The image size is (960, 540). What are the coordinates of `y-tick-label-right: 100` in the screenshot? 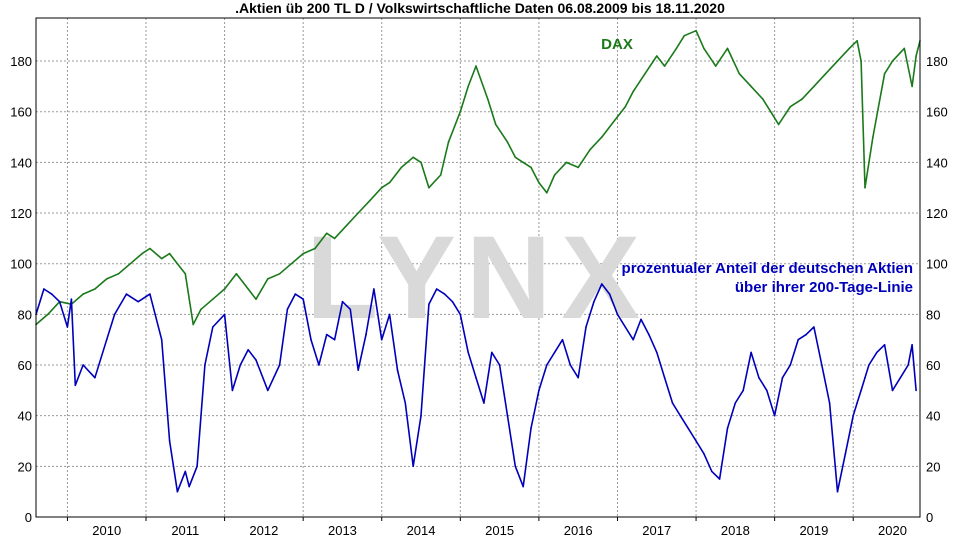 It's located at (937, 264).